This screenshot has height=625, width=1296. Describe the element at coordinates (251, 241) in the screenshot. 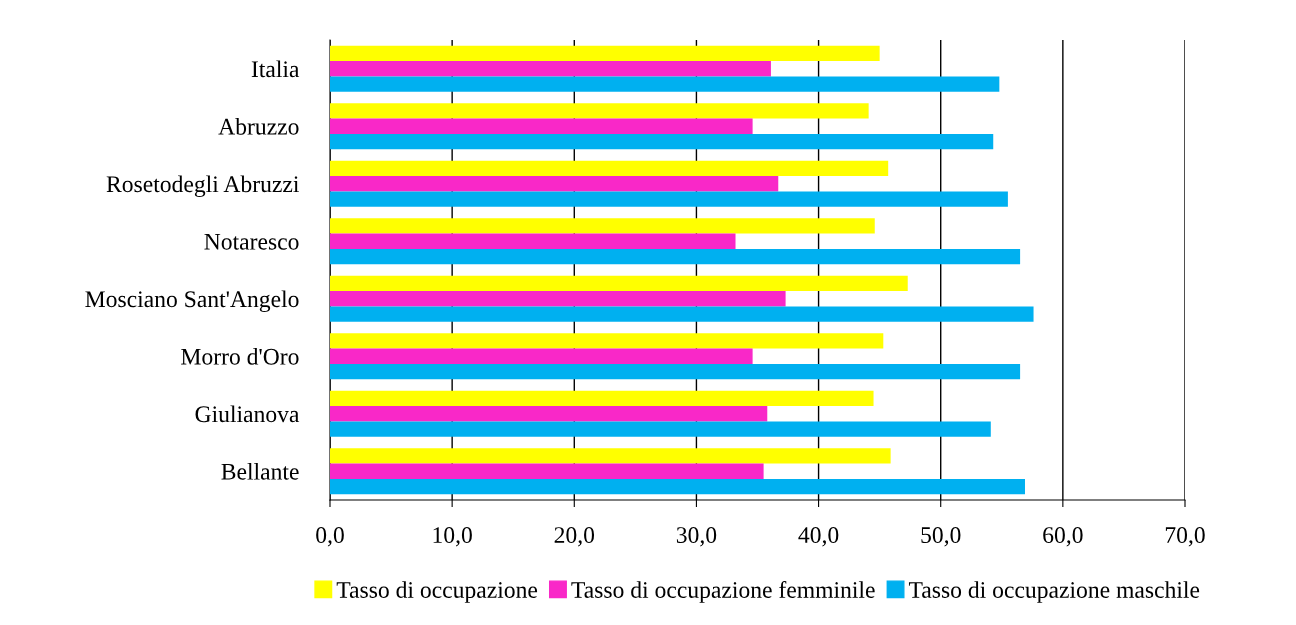

I see `y-tick-label: Notaresco` at that location.